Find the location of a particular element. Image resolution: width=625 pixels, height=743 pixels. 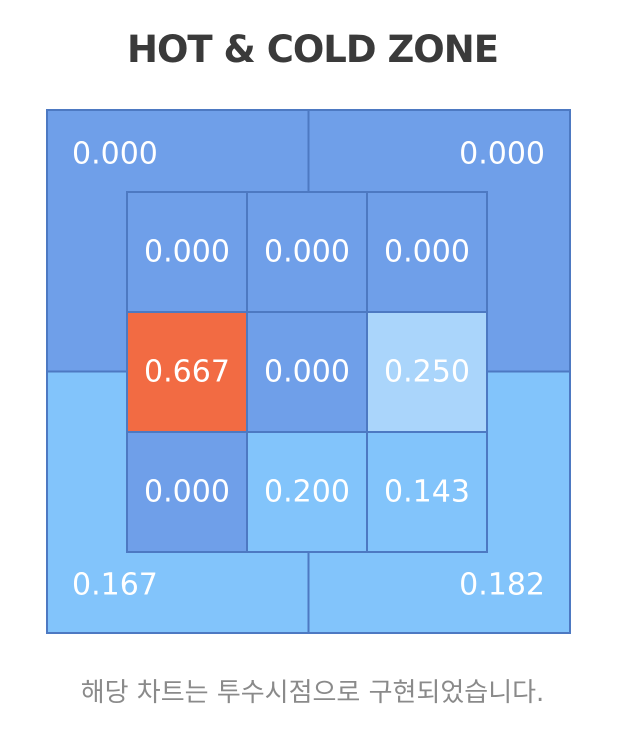

inner-zone-r2-c1 is located at coordinates (187, 372).